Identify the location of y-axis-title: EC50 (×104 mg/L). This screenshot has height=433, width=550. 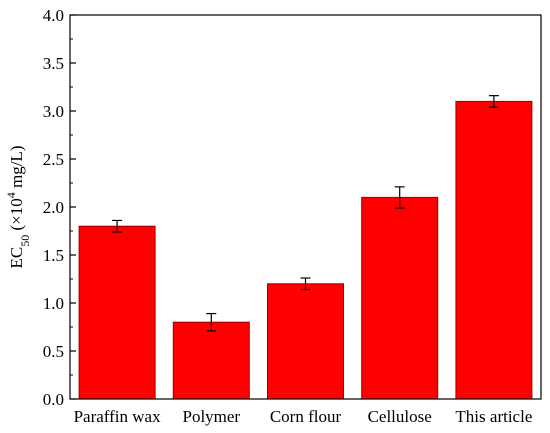
(18, 207).